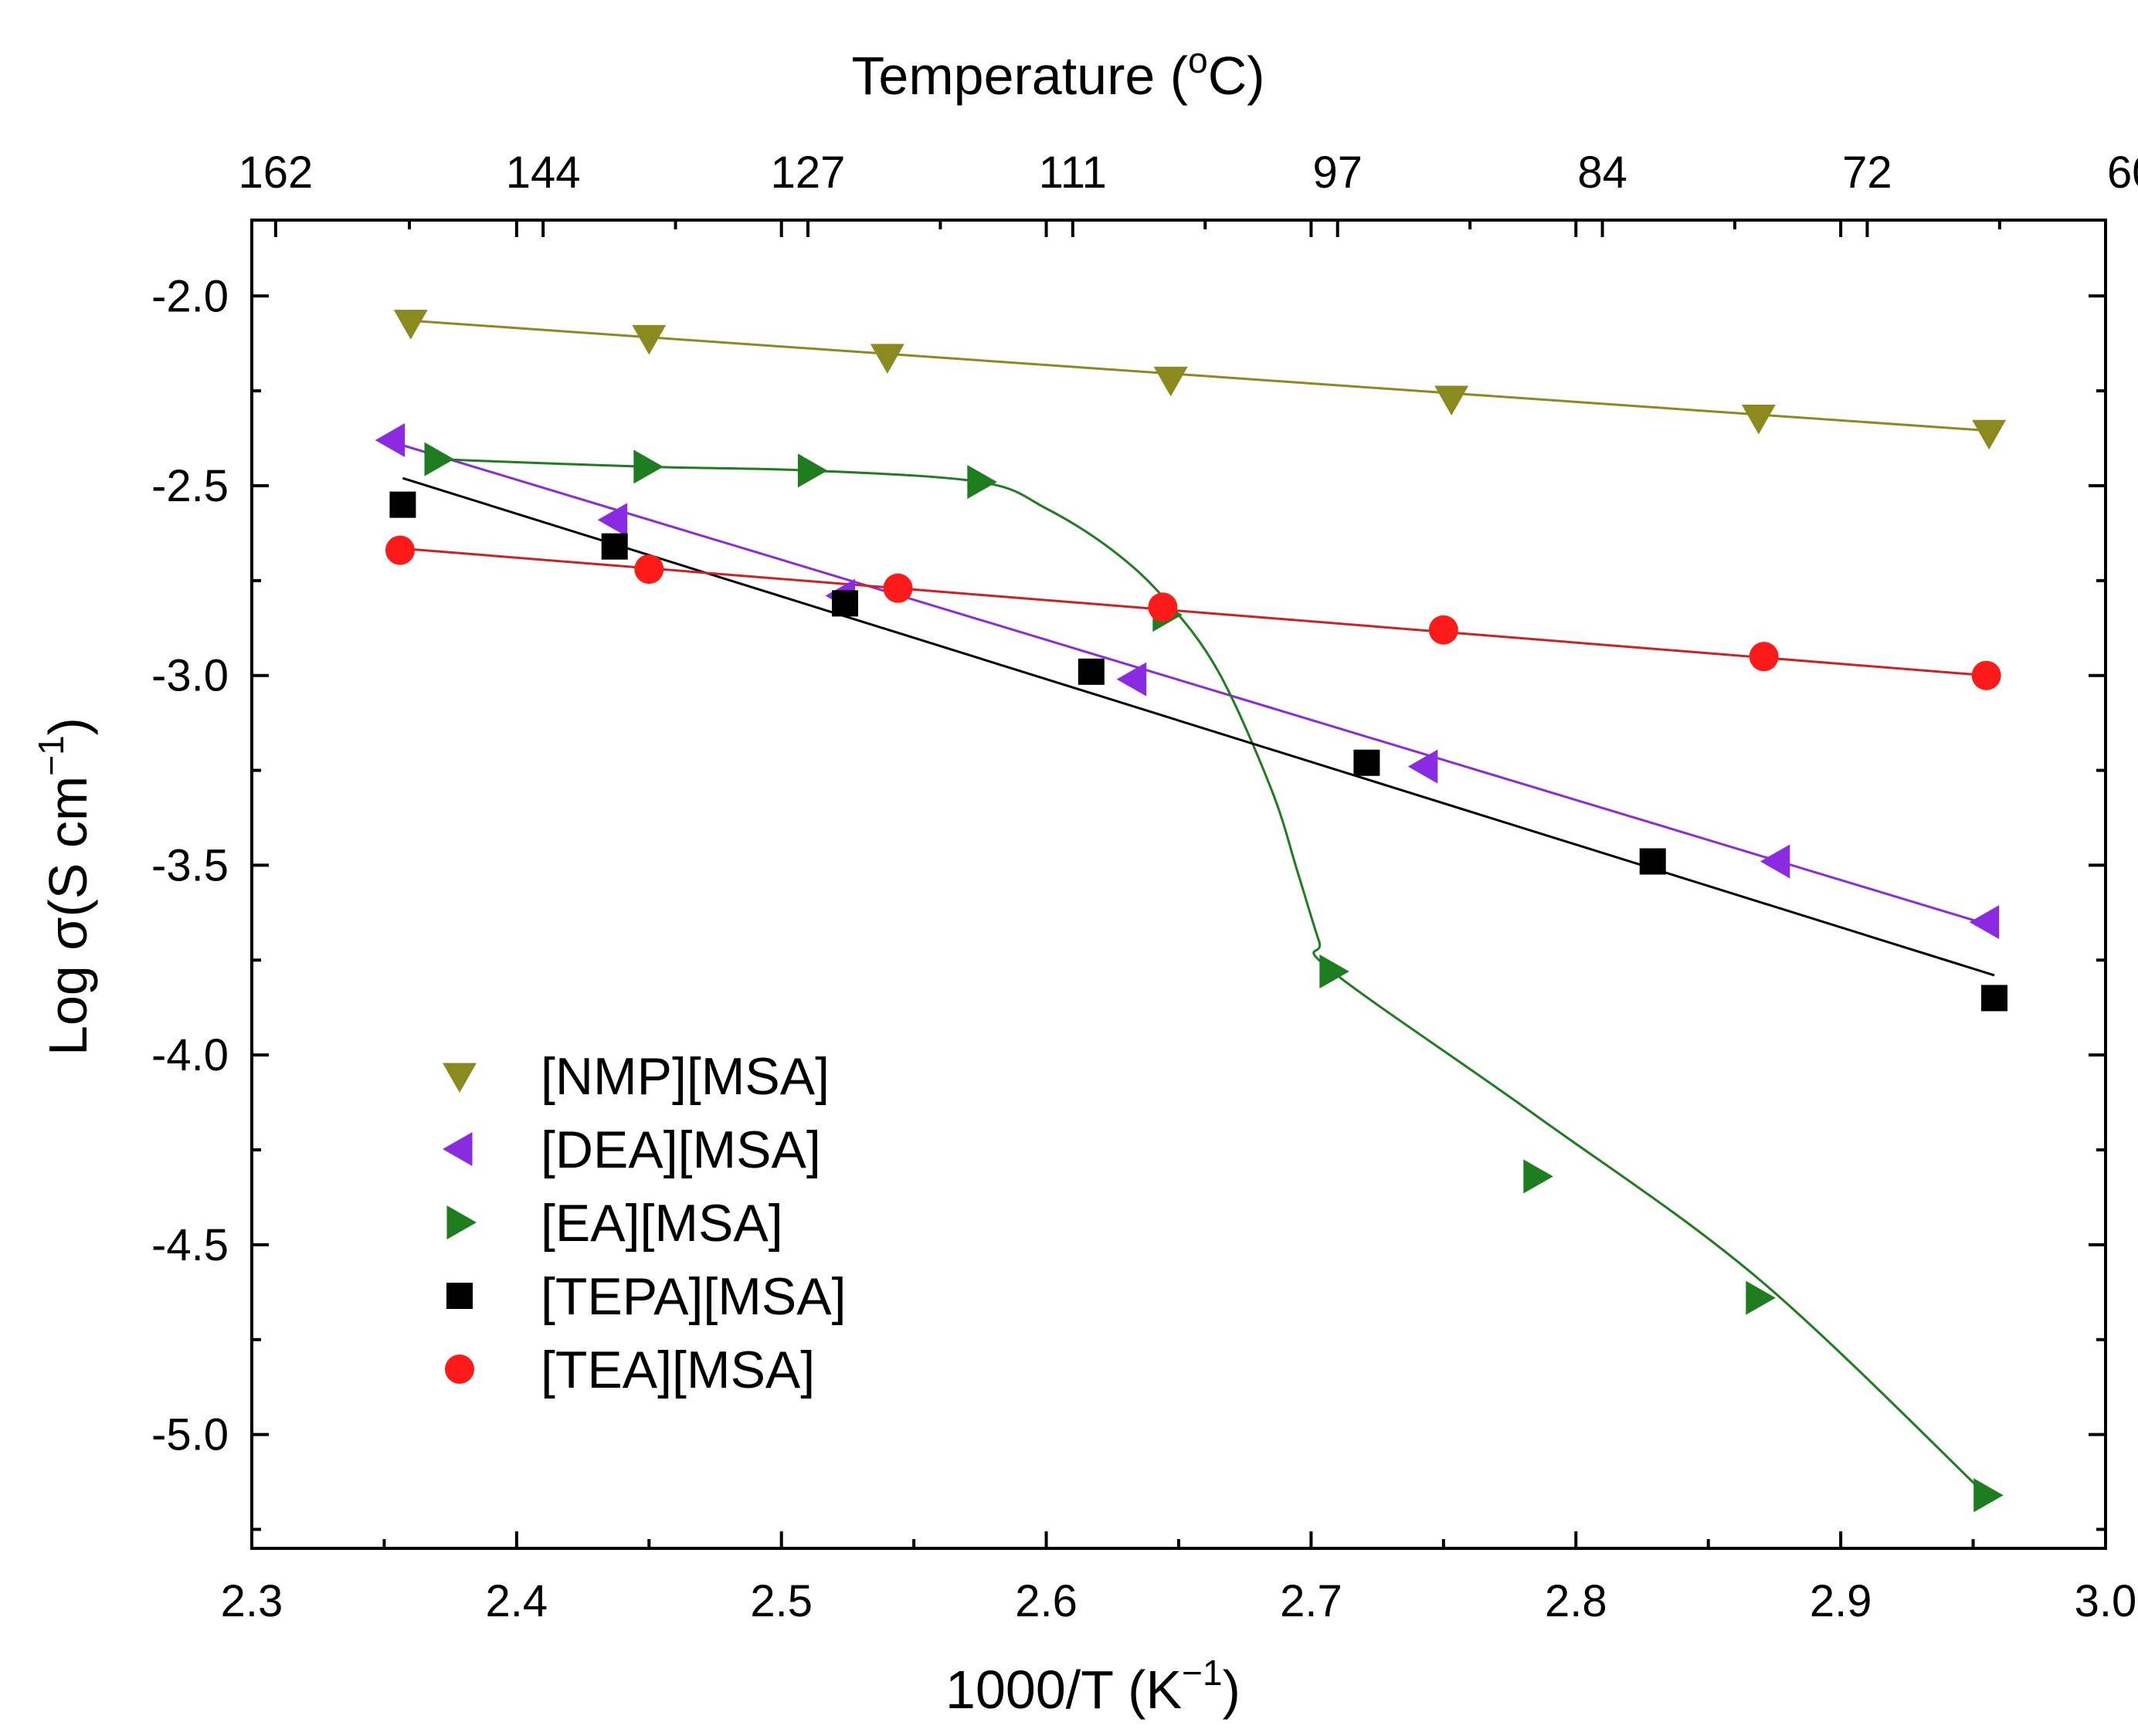 This screenshot has width=2138, height=1736. Describe the element at coordinates (693, 1296) in the screenshot. I see `legend-label: [TEPA][MSA]` at that location.